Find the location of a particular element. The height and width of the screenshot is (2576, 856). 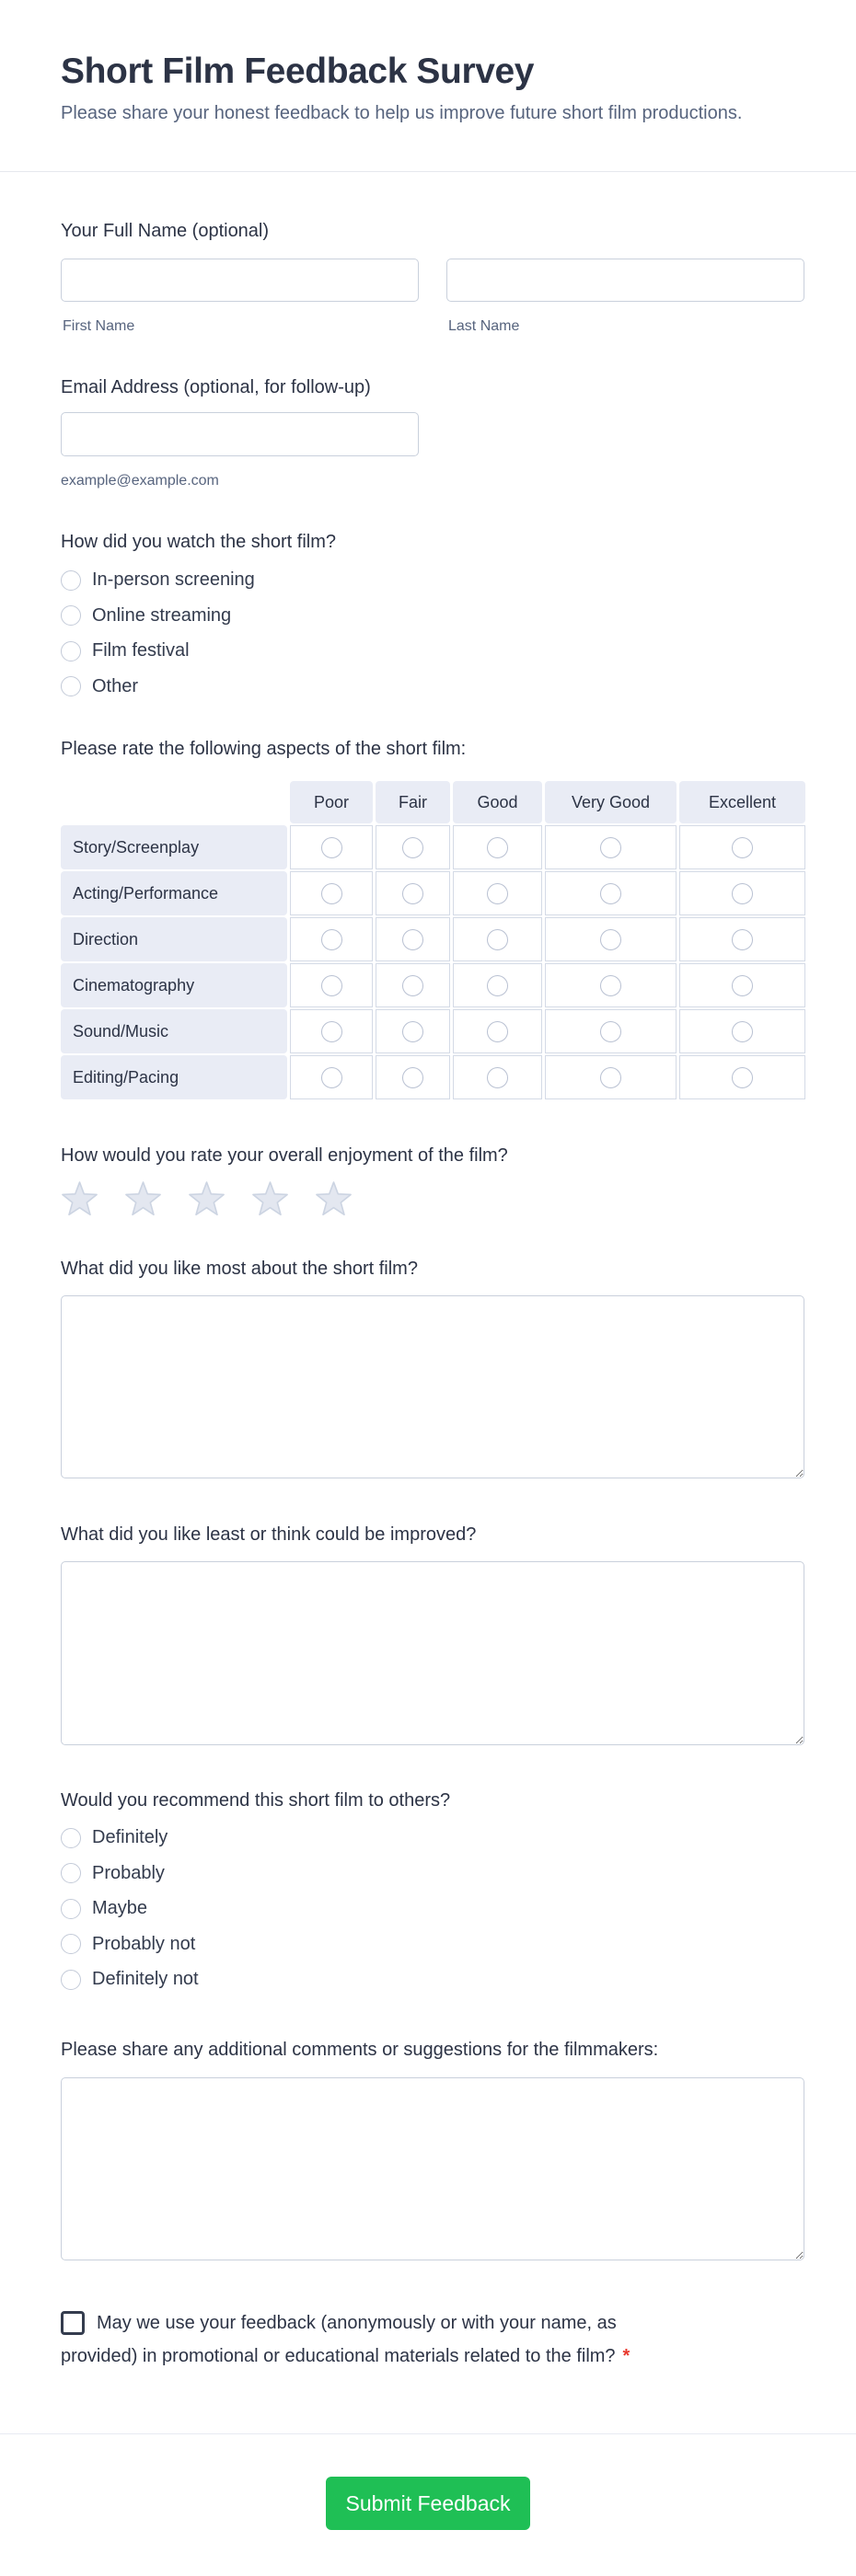

radio-option: Online streaming is located at coordinates (158, 616).